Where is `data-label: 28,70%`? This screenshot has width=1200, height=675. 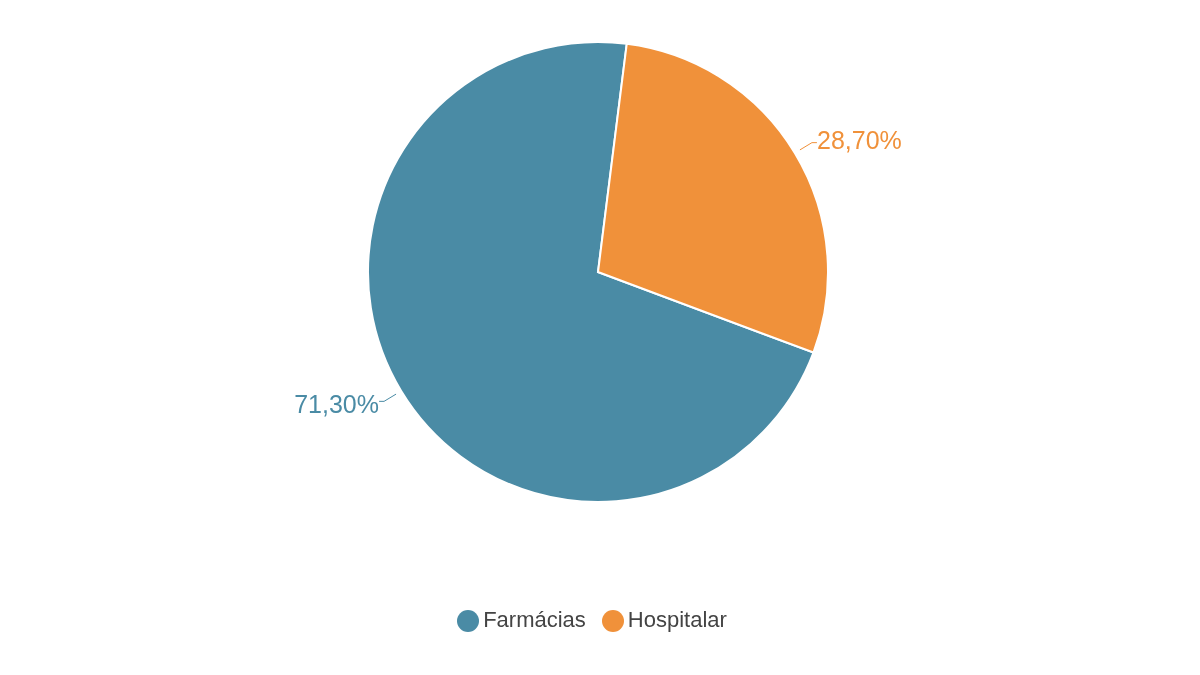 data-label: 28,70% is located at coordinates (859, 139).